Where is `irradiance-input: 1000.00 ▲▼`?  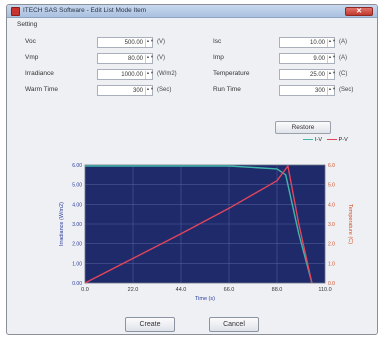
irradiance-input: 1000.00 ▲▼ is located at coordinates (125, 74).